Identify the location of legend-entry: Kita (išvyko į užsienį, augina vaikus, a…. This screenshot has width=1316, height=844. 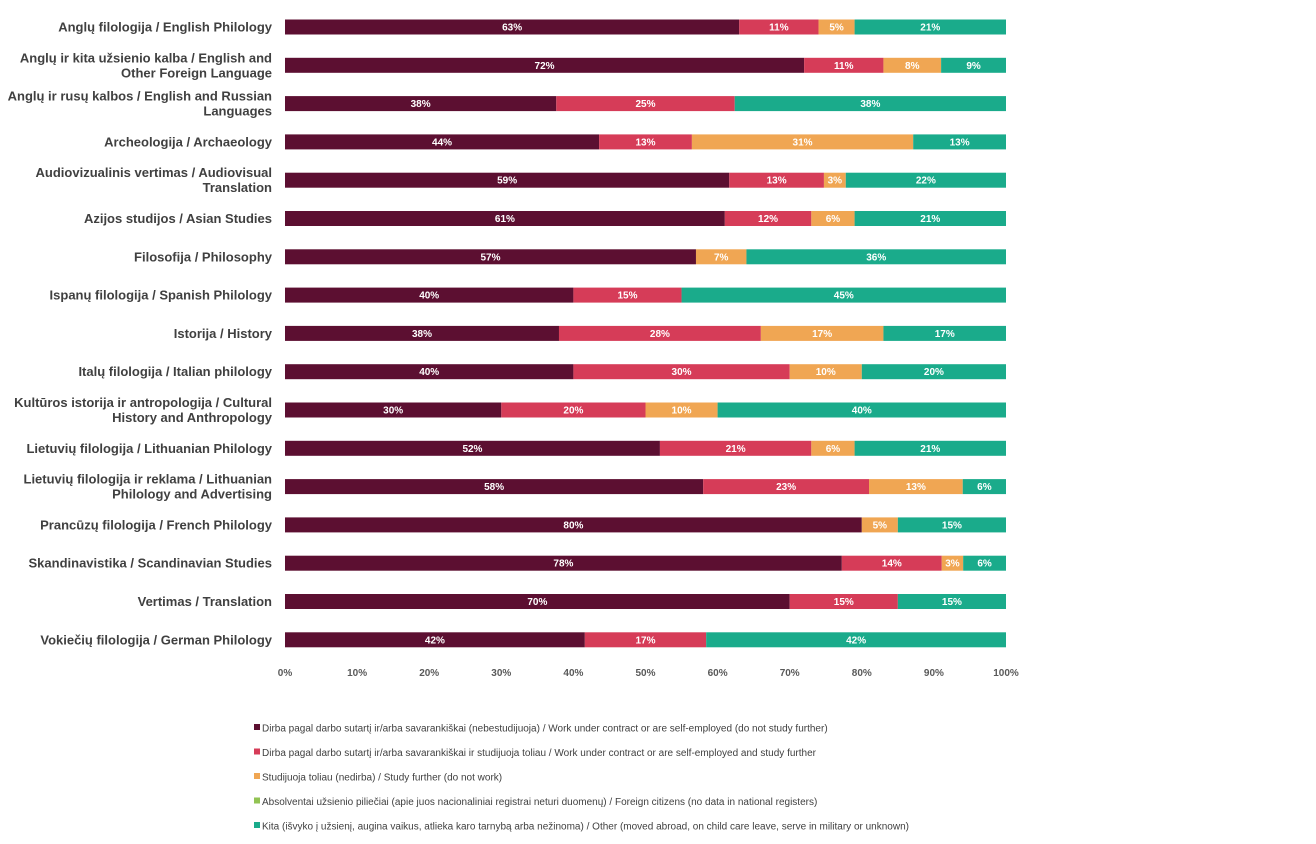
(585, 827).